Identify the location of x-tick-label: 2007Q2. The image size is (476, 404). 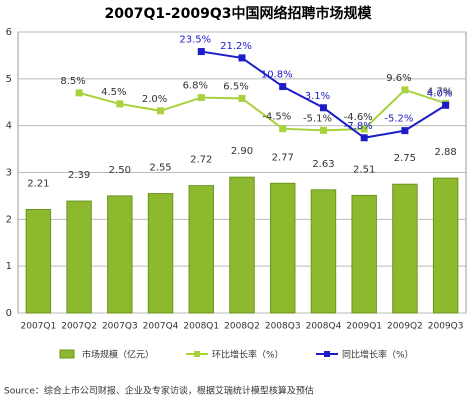
(79, 327).